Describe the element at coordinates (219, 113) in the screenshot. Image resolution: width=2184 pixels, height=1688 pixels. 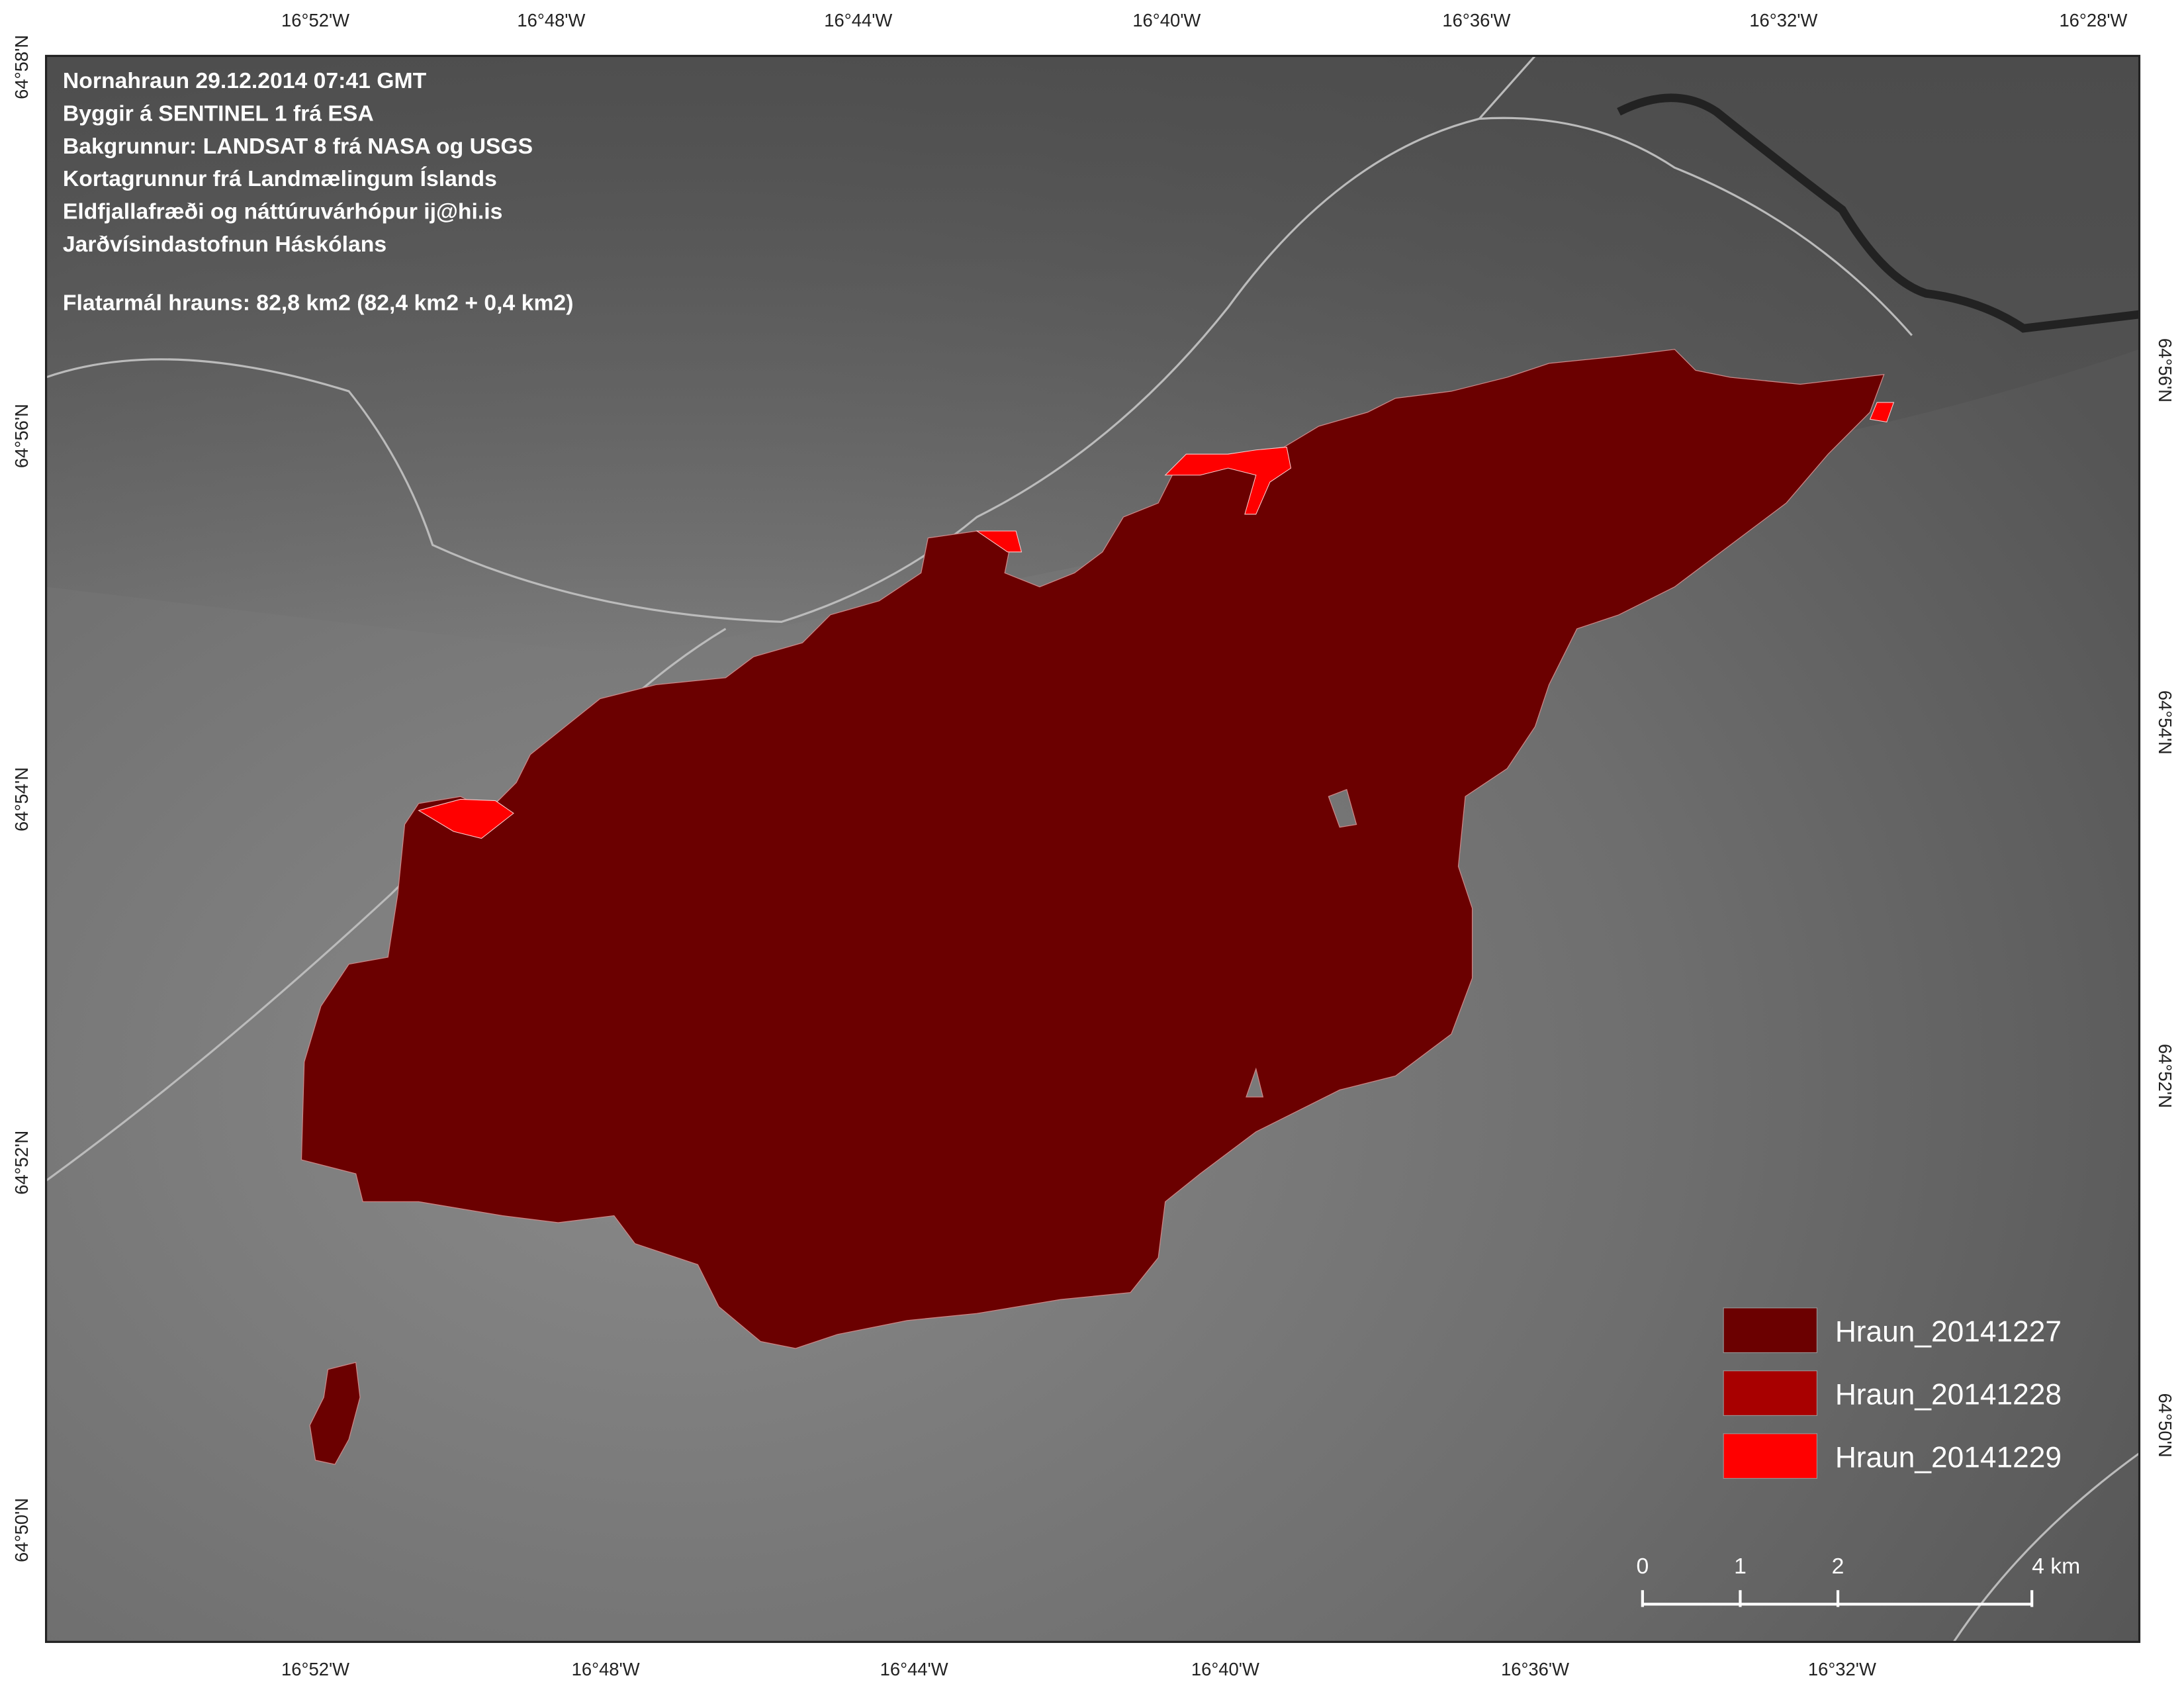
I see `info-line: Byggir á SENTINEL 1 frá ESA` at that location.